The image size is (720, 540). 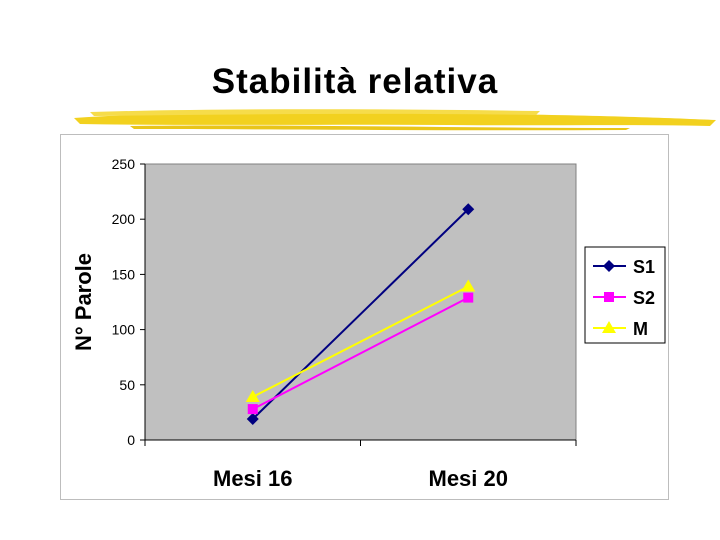 What do you see at coordinates (469, 478) in the screenshot?
I see `x-category-label: Mesi 20` at bounding box center [469, 478].